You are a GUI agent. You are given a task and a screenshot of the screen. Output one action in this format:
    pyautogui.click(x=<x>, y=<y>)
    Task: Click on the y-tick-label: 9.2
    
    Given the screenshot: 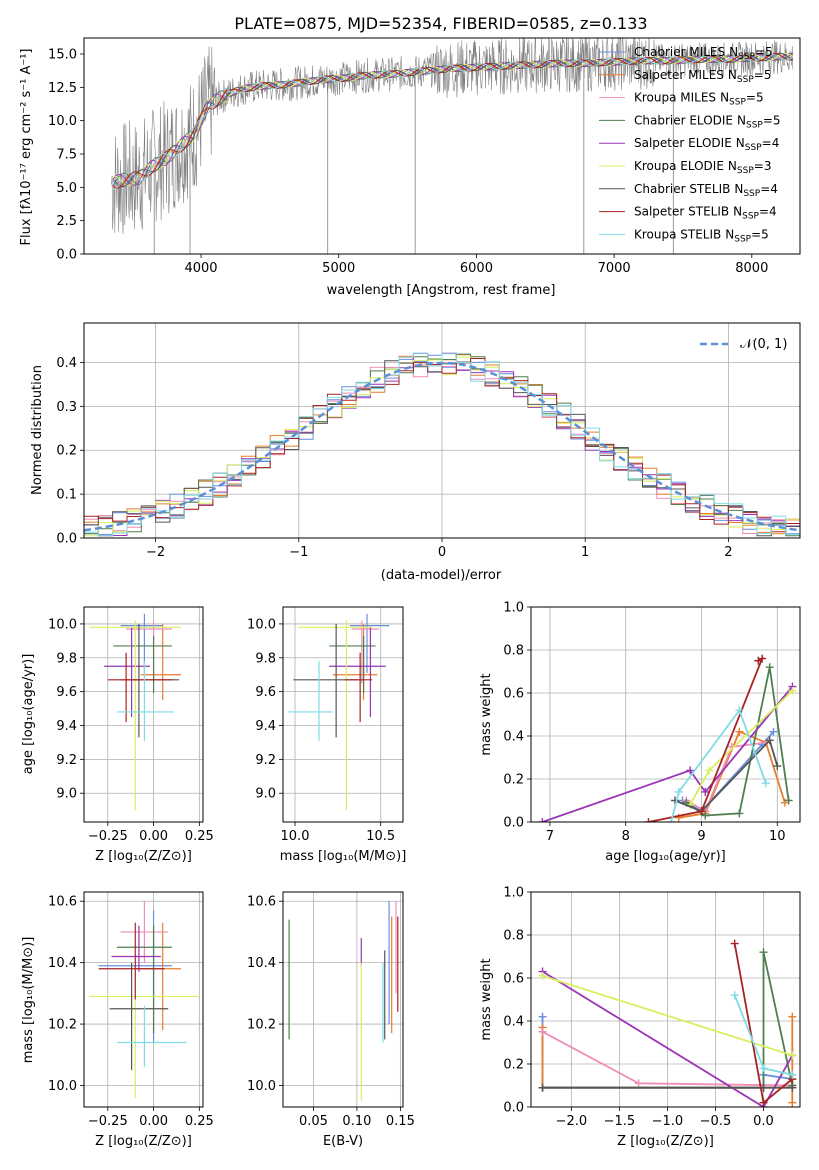 What is the action you would take?
    pyautogui.click(x=66, y=760)
    